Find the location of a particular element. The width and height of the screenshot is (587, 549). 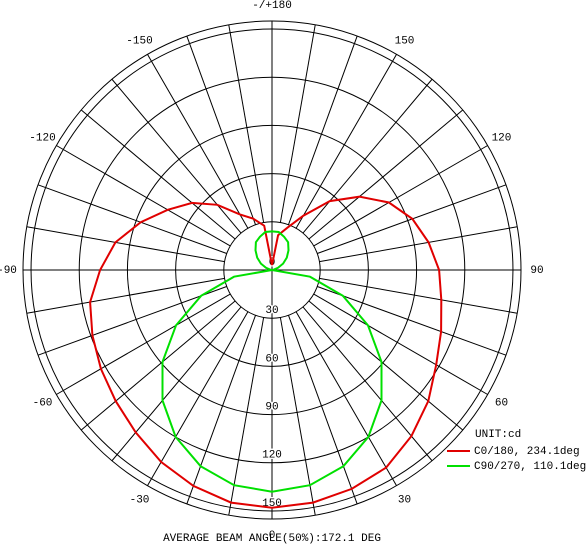

r-tick-label: 60 is located at coordinates (271, 359).